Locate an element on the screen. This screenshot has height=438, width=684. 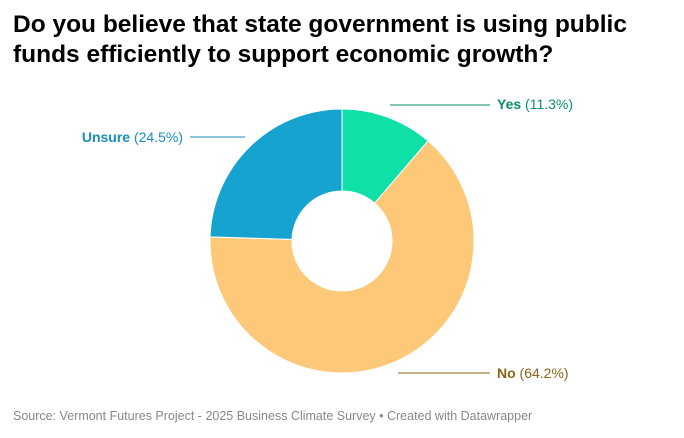
data-label-unsure: Unsure (24.5%) is located at coordinates (132, 137).